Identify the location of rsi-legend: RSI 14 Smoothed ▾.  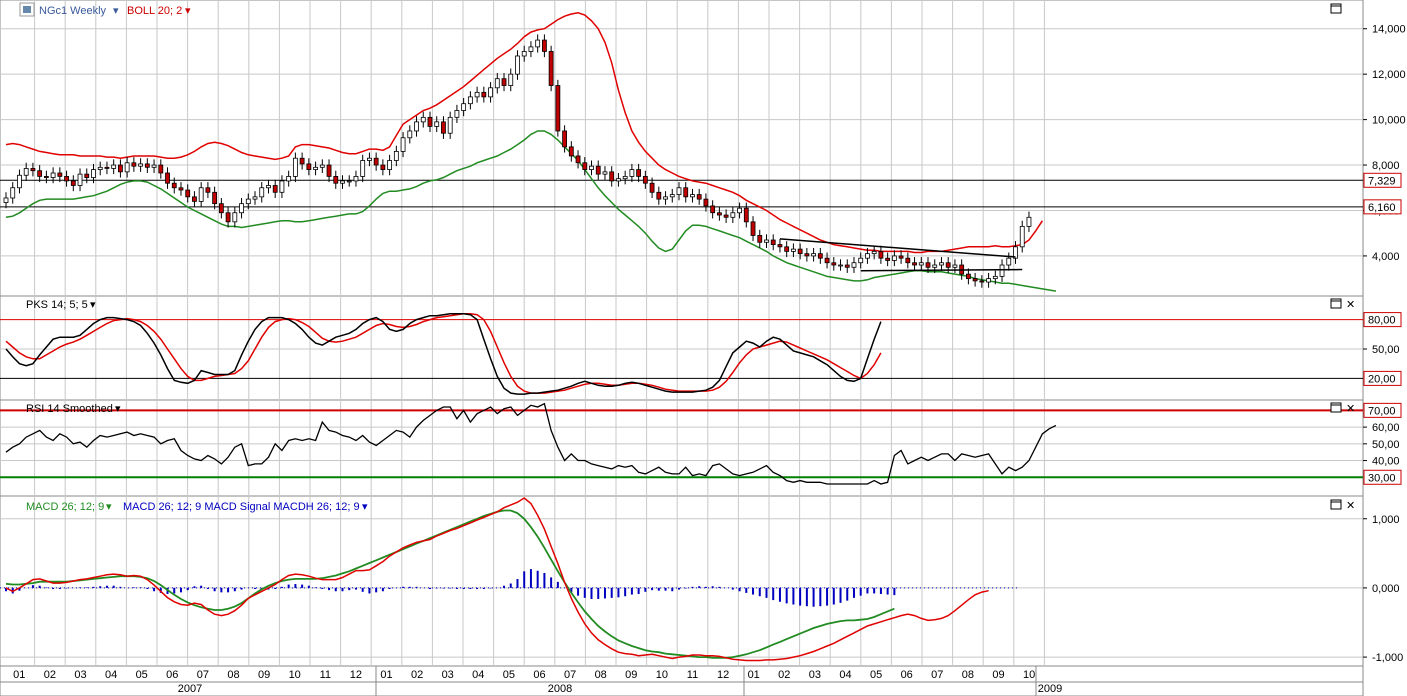
(73, 409).